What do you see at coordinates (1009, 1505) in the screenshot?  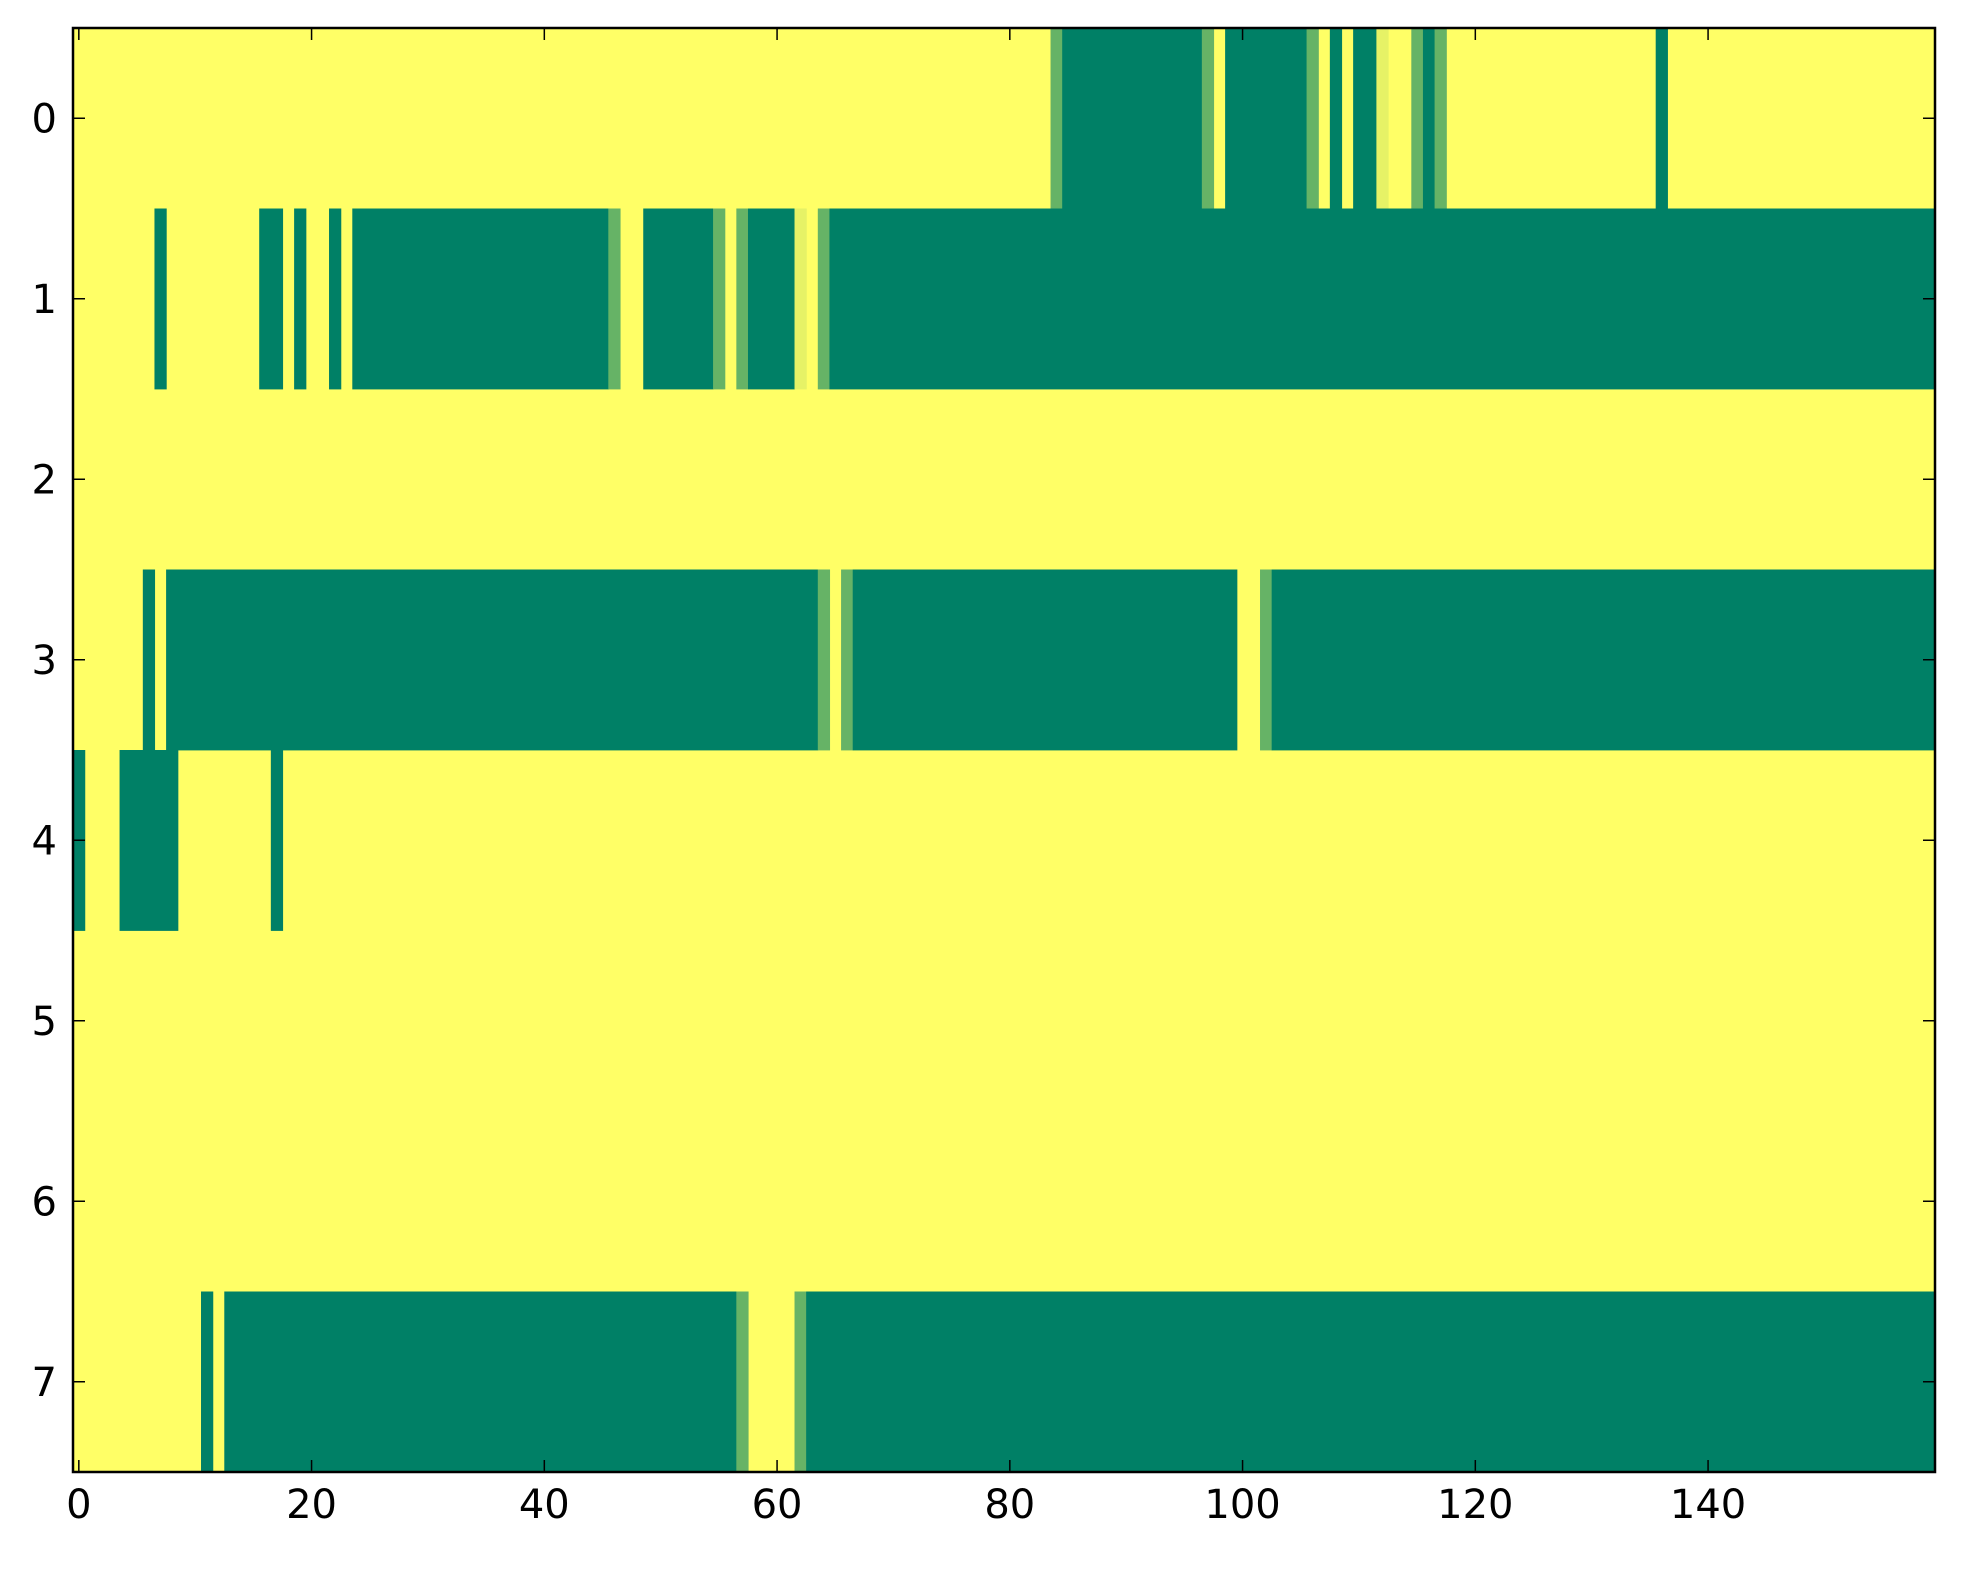 I see `x-tick-label: 80` at bounding box center [1009, 1505].